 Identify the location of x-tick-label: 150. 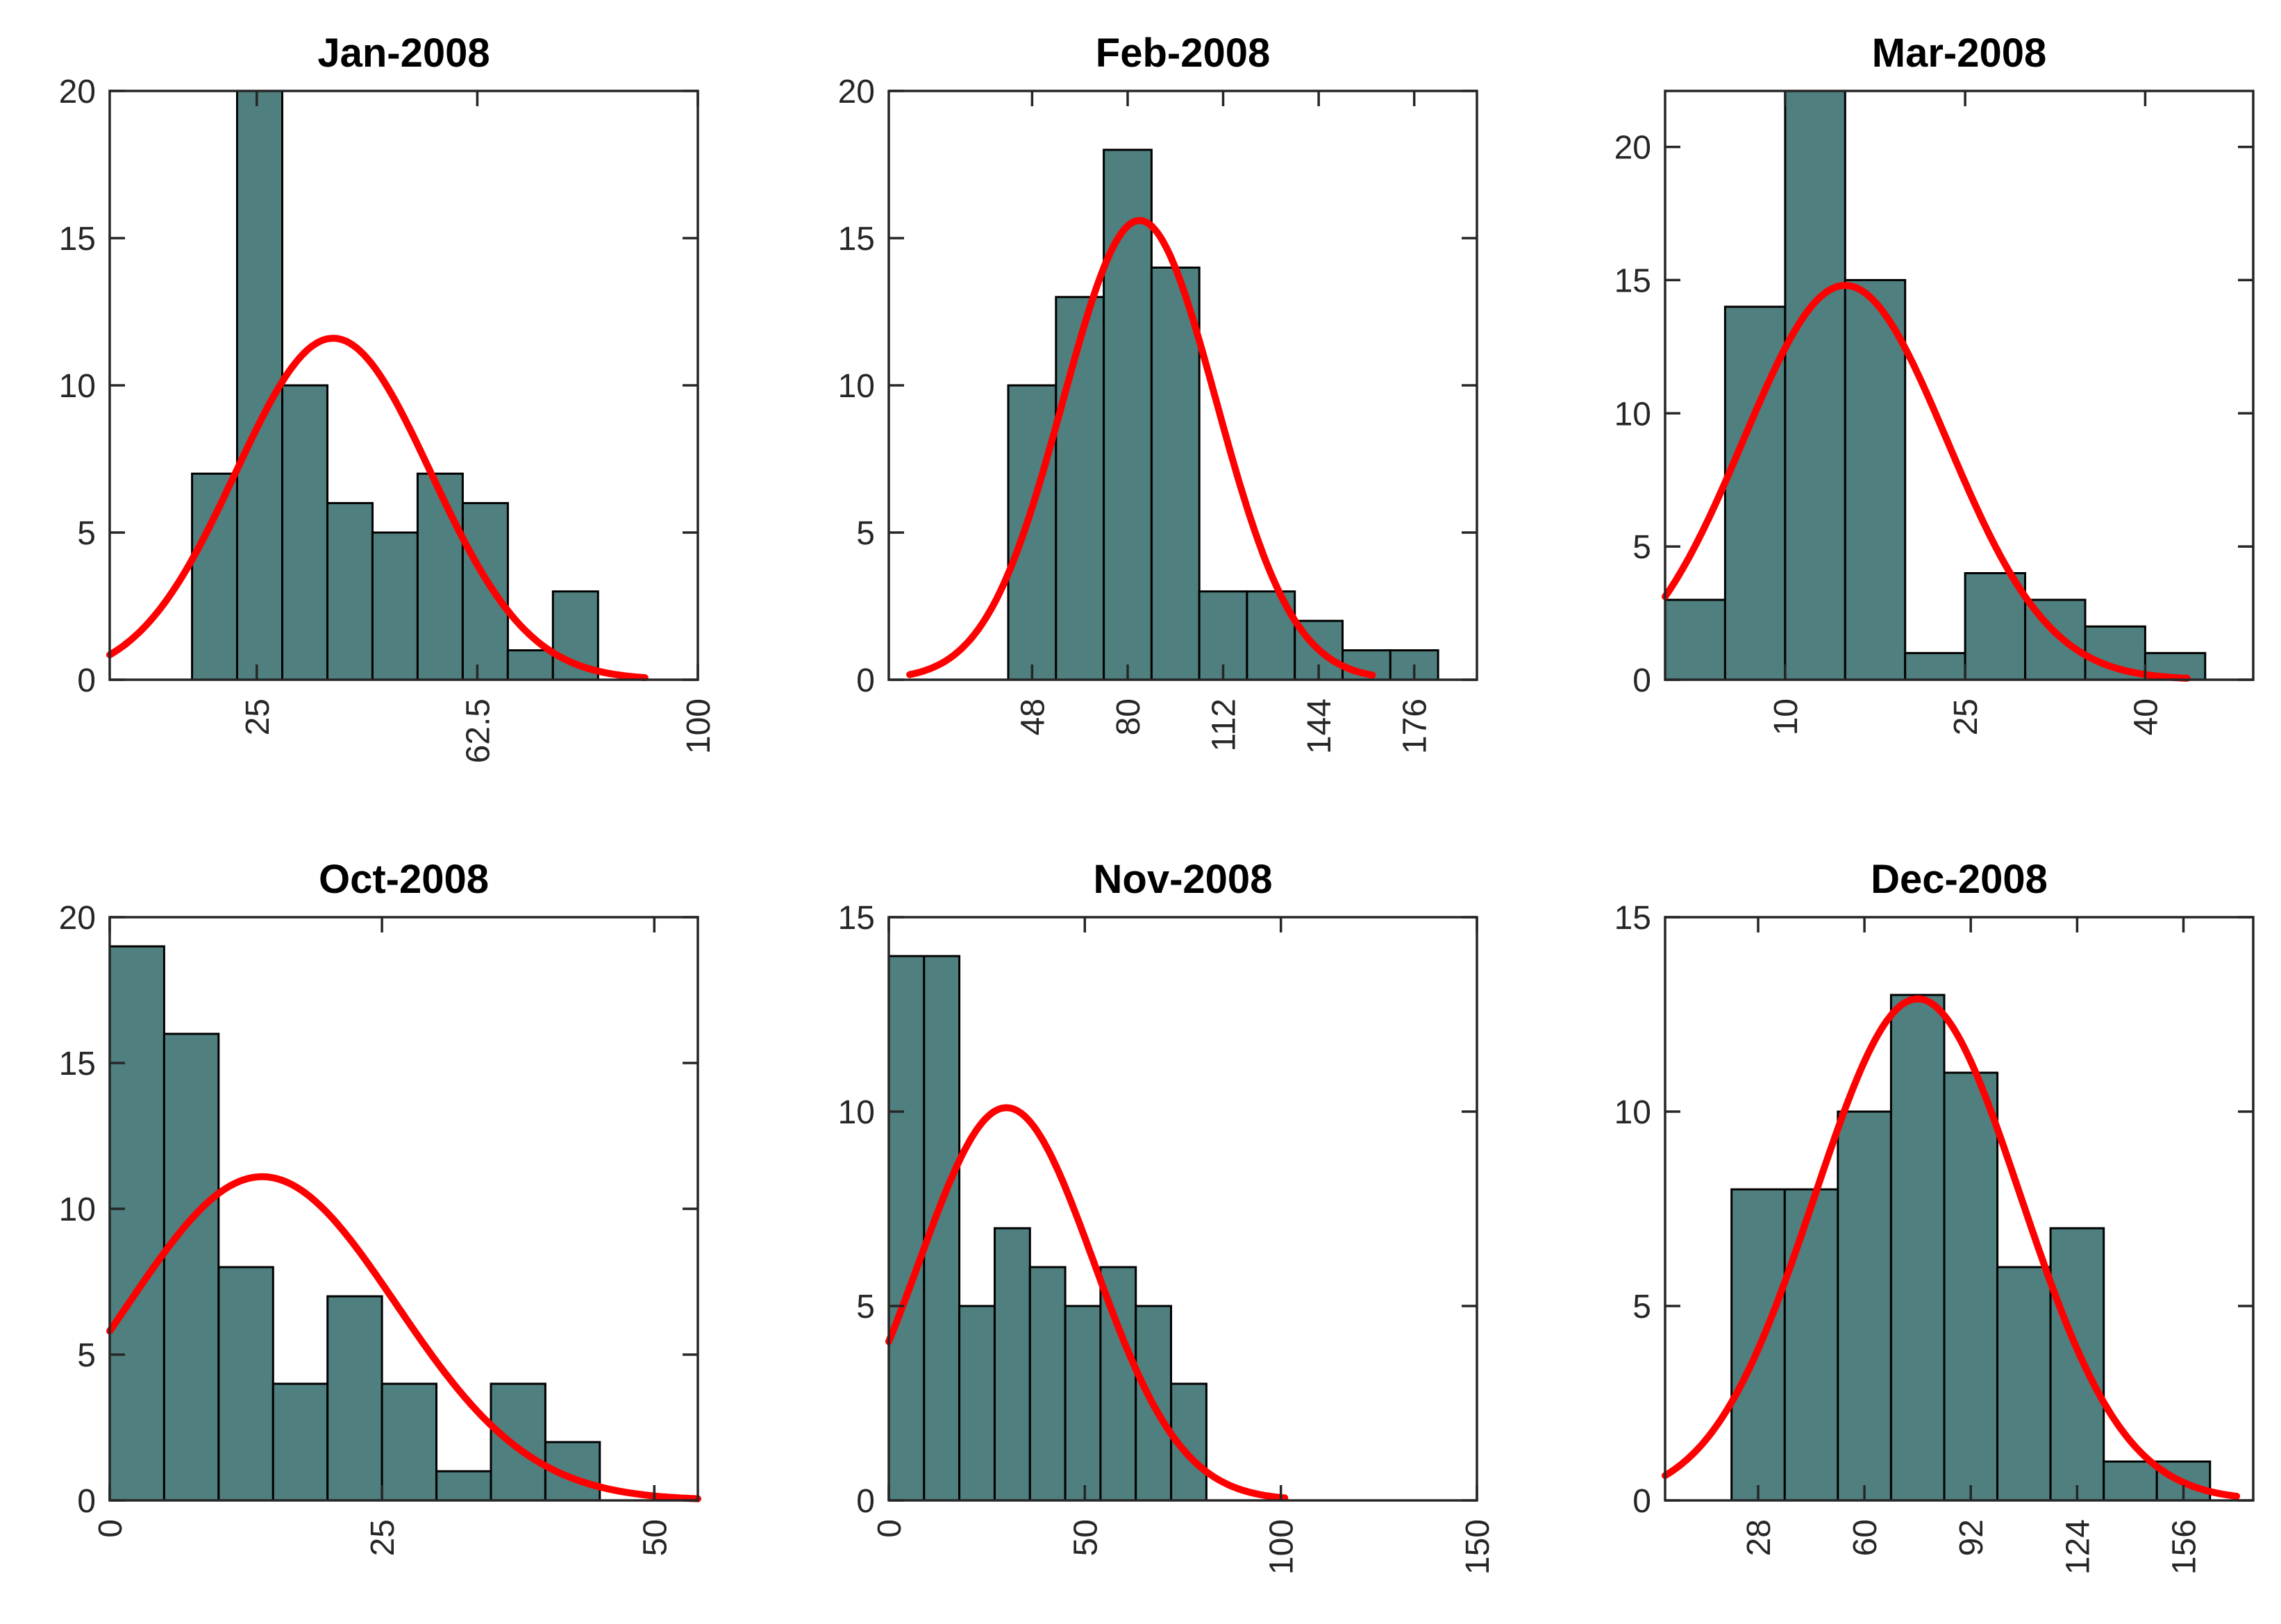
(1478, 1547).